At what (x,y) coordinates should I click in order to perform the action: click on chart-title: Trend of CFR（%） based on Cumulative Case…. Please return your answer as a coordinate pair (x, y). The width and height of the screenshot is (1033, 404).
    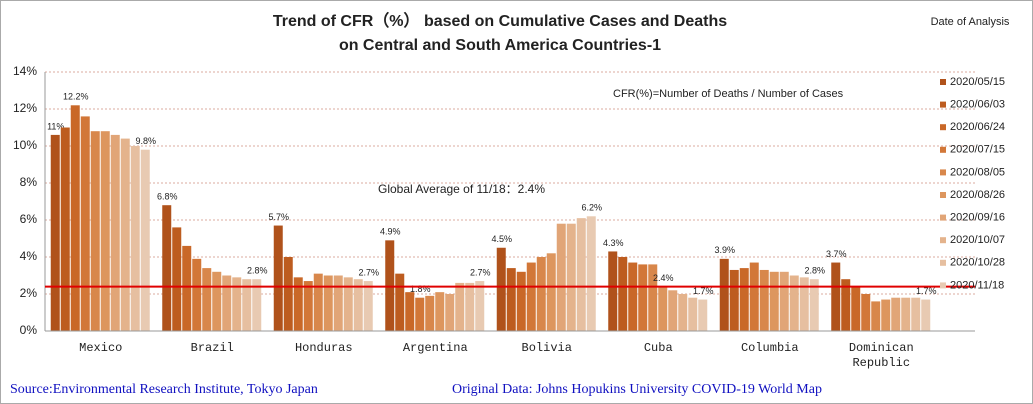
    Looking at the image, I should click on (500, 21).